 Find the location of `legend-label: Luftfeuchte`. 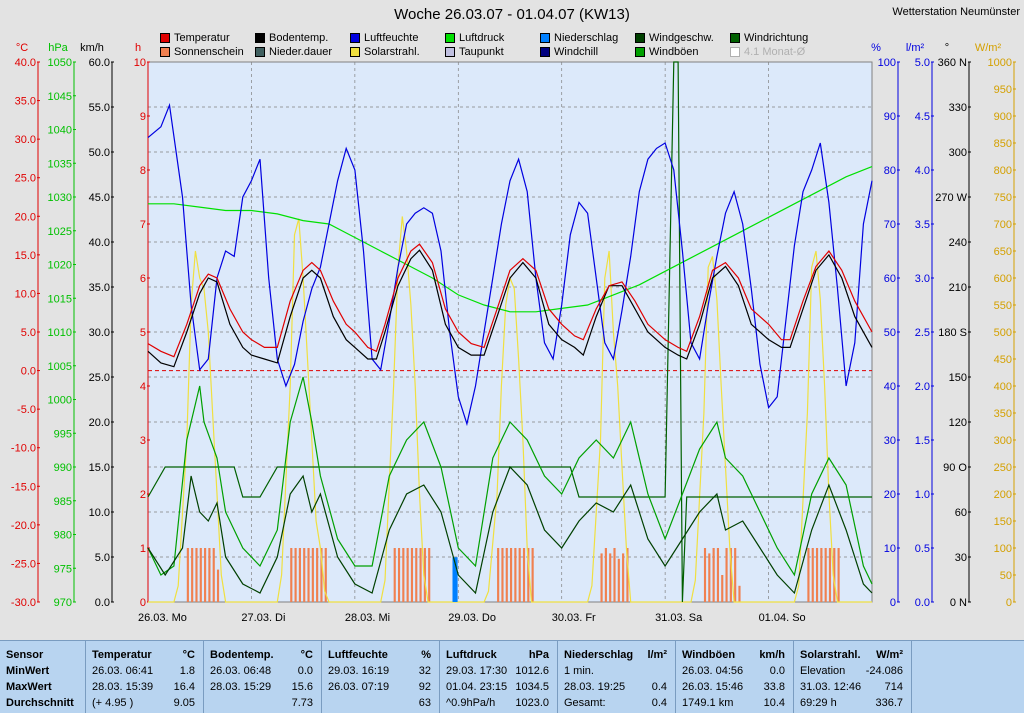

legend-label: Luftfeuchte is located at coordinates (391, 38).